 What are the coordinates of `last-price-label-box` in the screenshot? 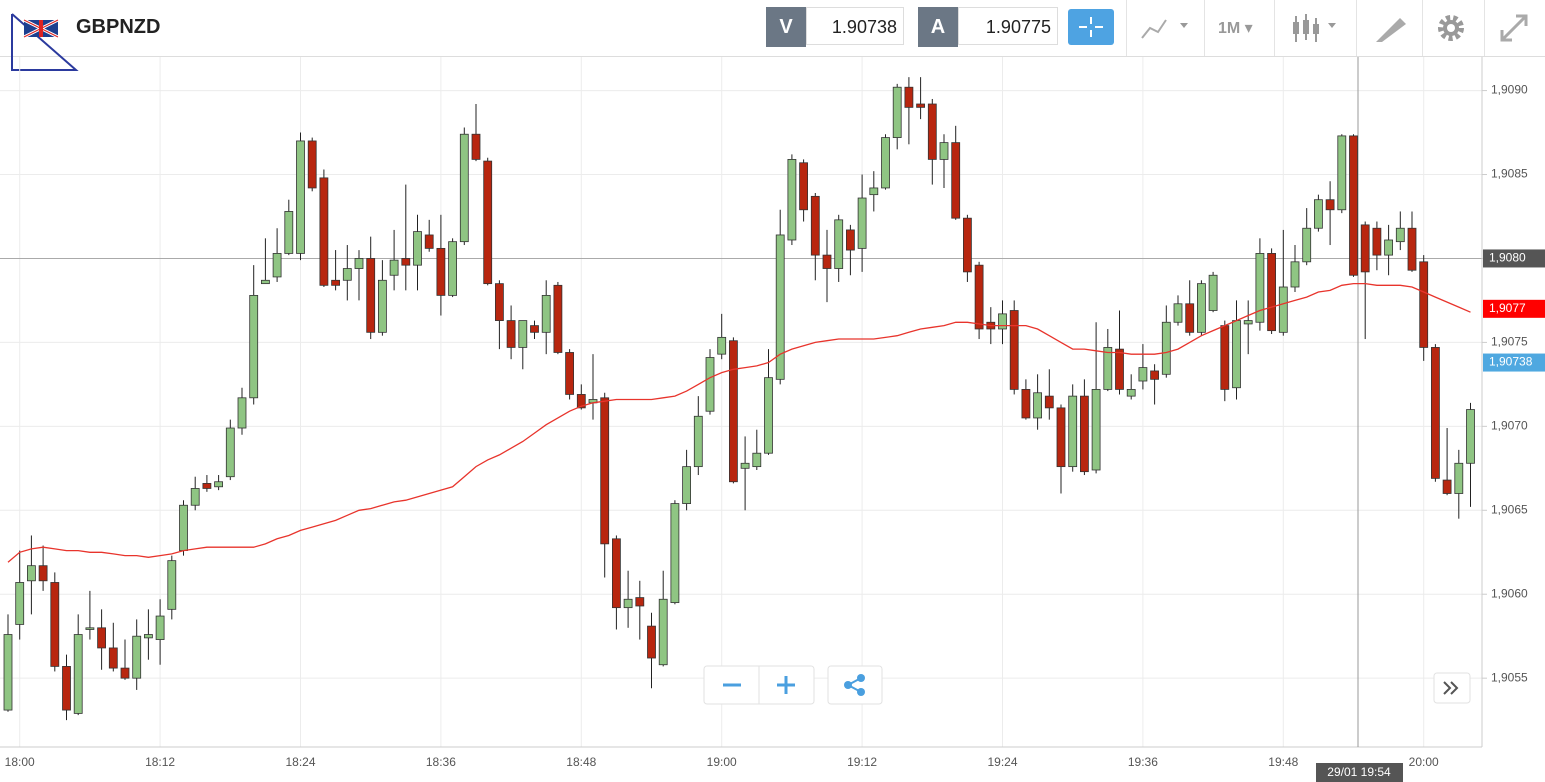 It's located at (1514, 362).